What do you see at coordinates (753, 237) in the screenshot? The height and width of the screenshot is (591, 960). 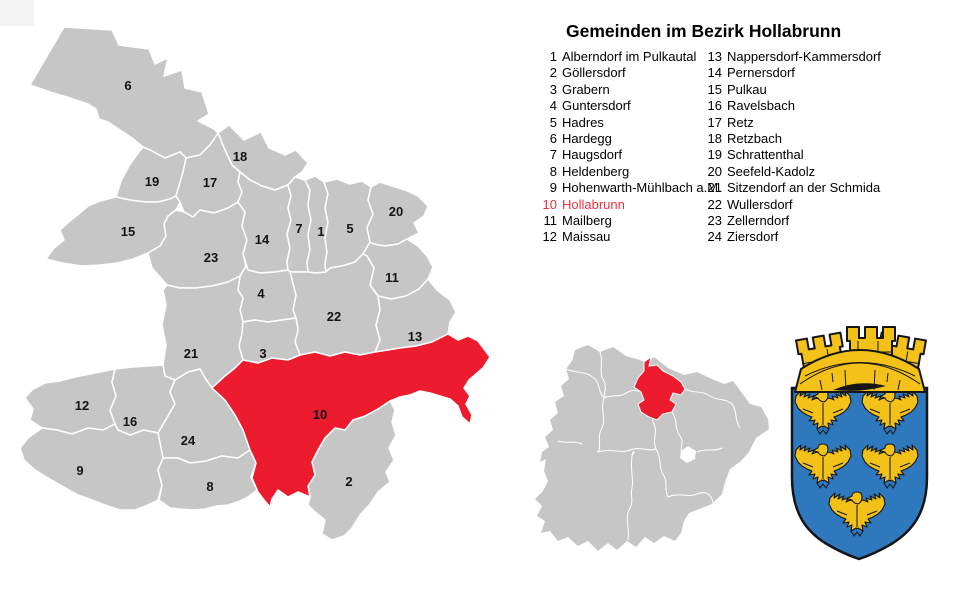 I see `legend-item-name: Ziersdorf` at bounding box center [753, 237].